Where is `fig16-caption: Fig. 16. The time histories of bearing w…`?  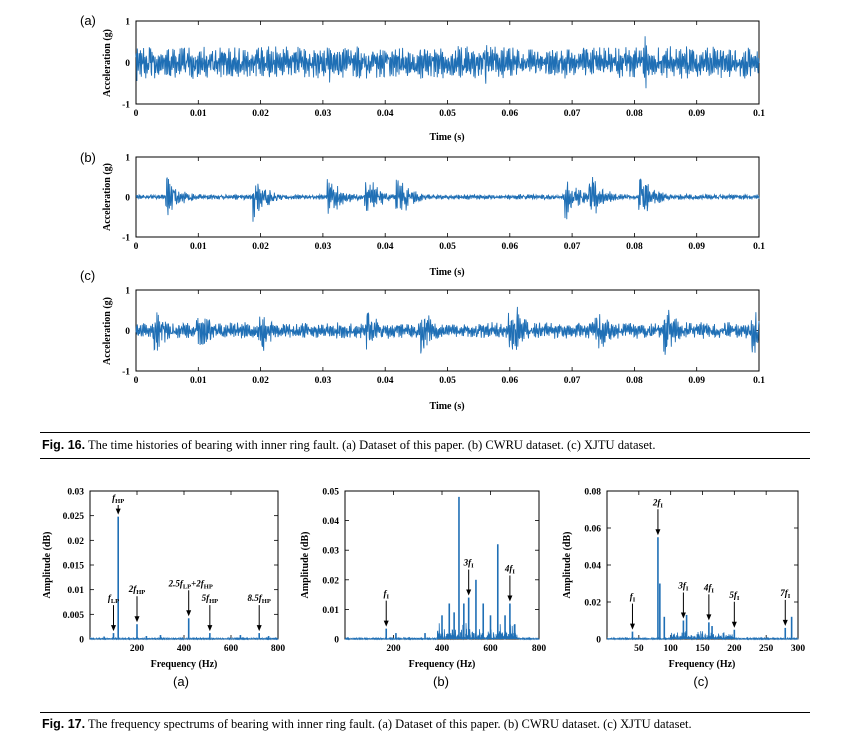 fig16-caption: Fig. 16. The time histories of bearing w… is located at coordinates (349, 445).